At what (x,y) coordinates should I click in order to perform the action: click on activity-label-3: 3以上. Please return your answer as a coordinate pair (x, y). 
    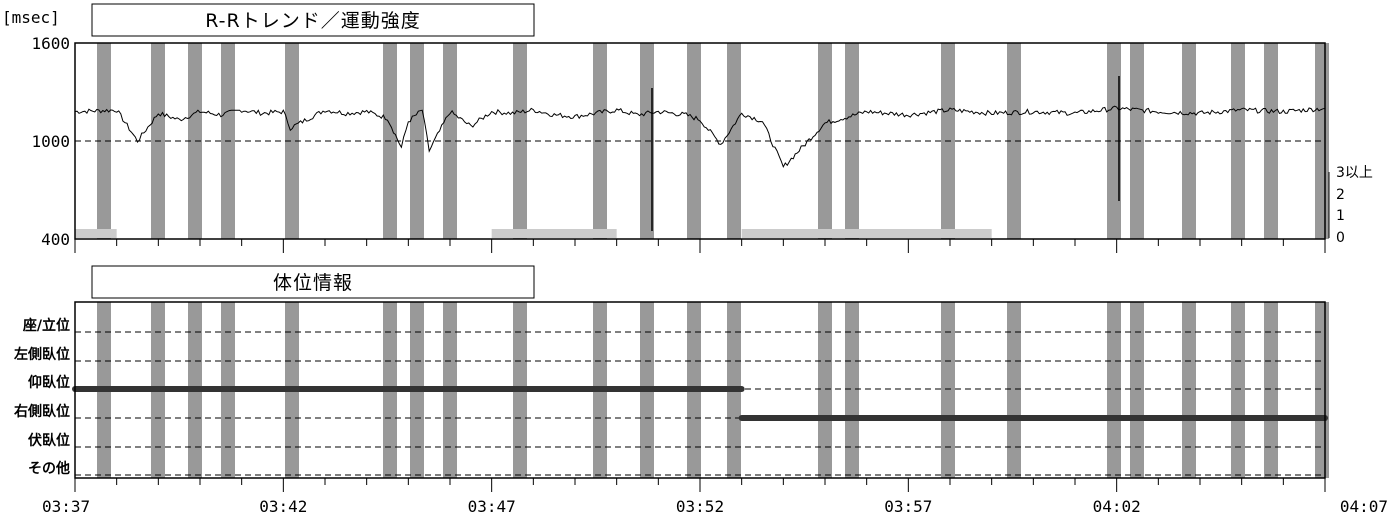
    Looking at the image, I should click on (1354, 173).